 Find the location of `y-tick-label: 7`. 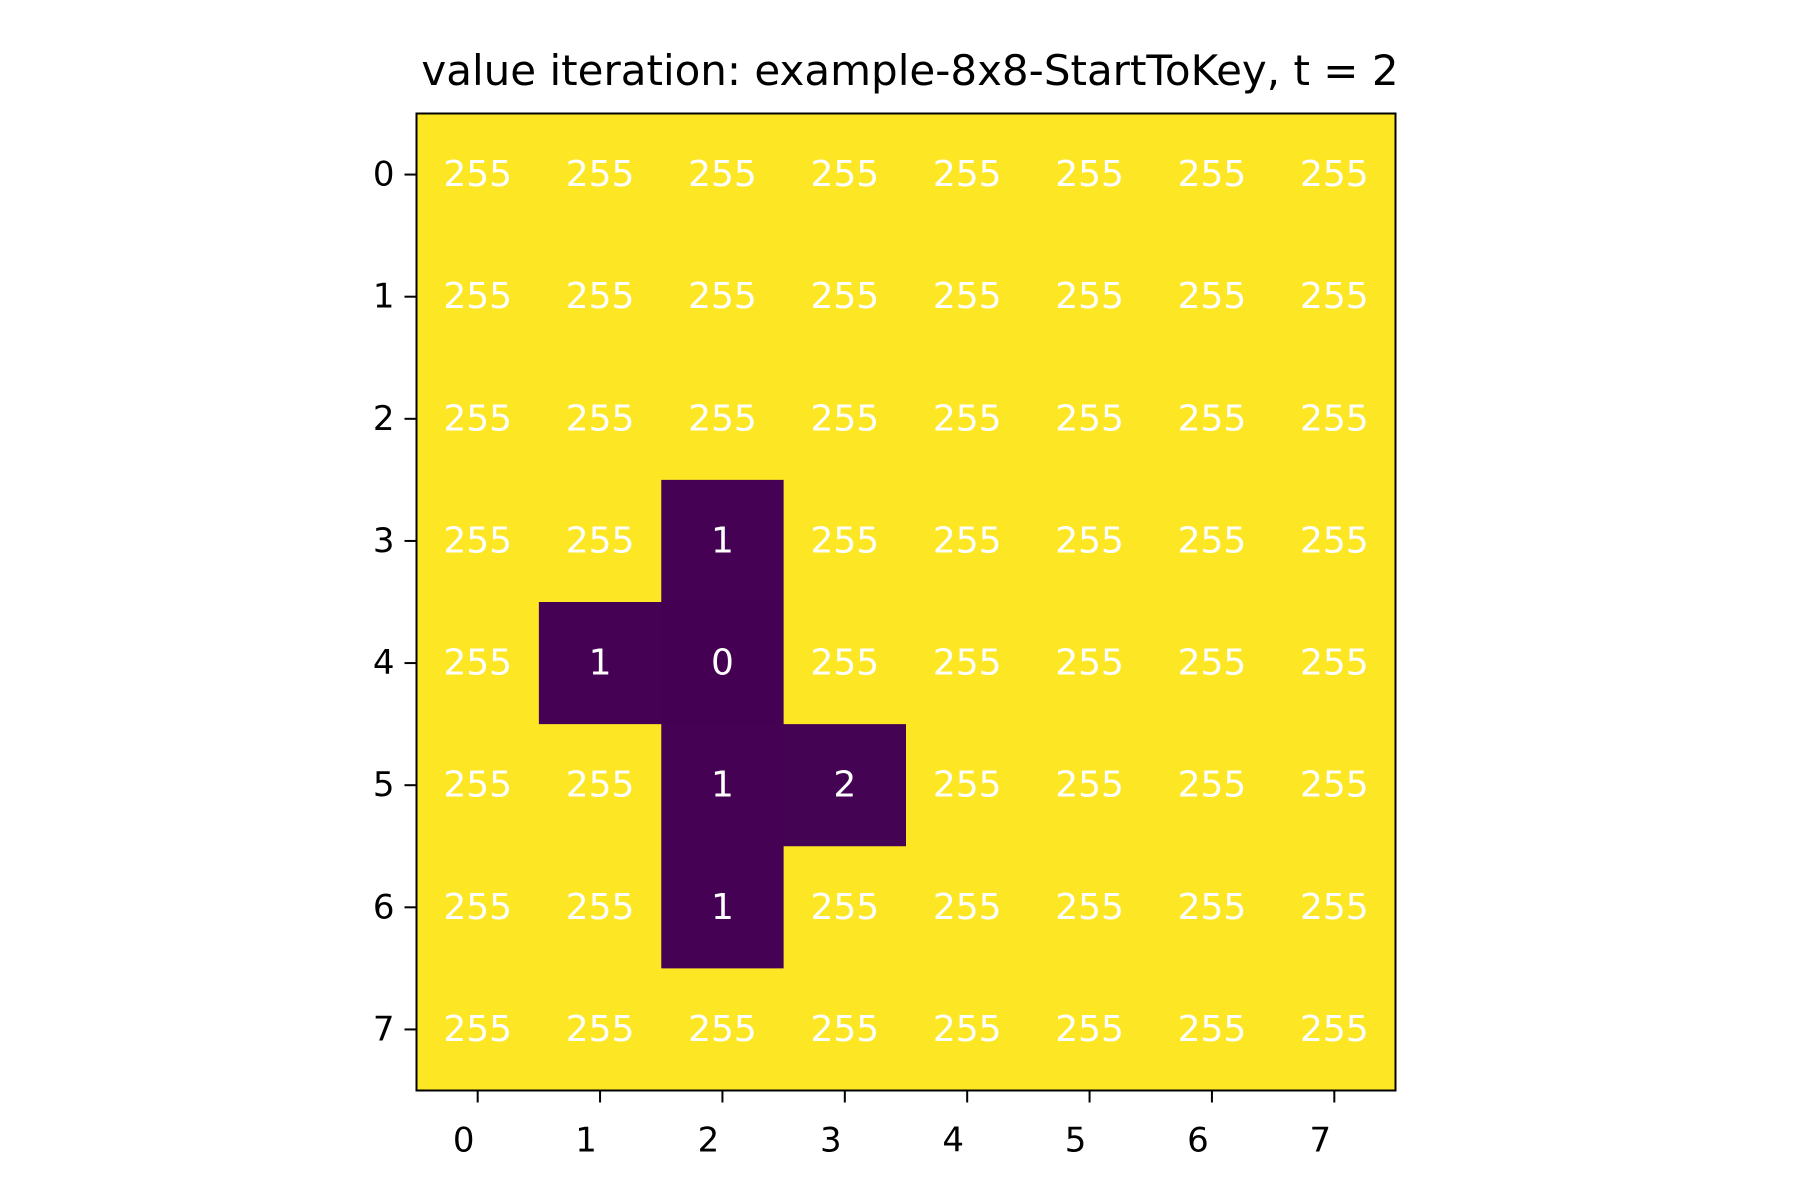

y-tick-label: 7 is located at coordinates (384, 1029).